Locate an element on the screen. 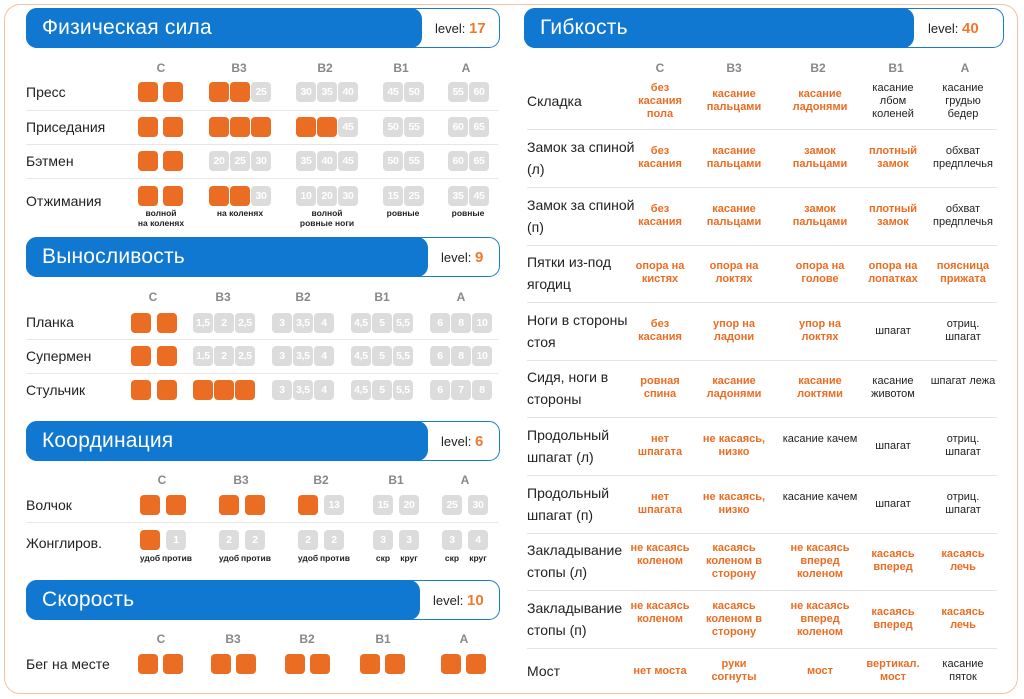 This screenshot has height=699, width=1024. caption: волной ровные ноги is located at coordinates (327, 218).